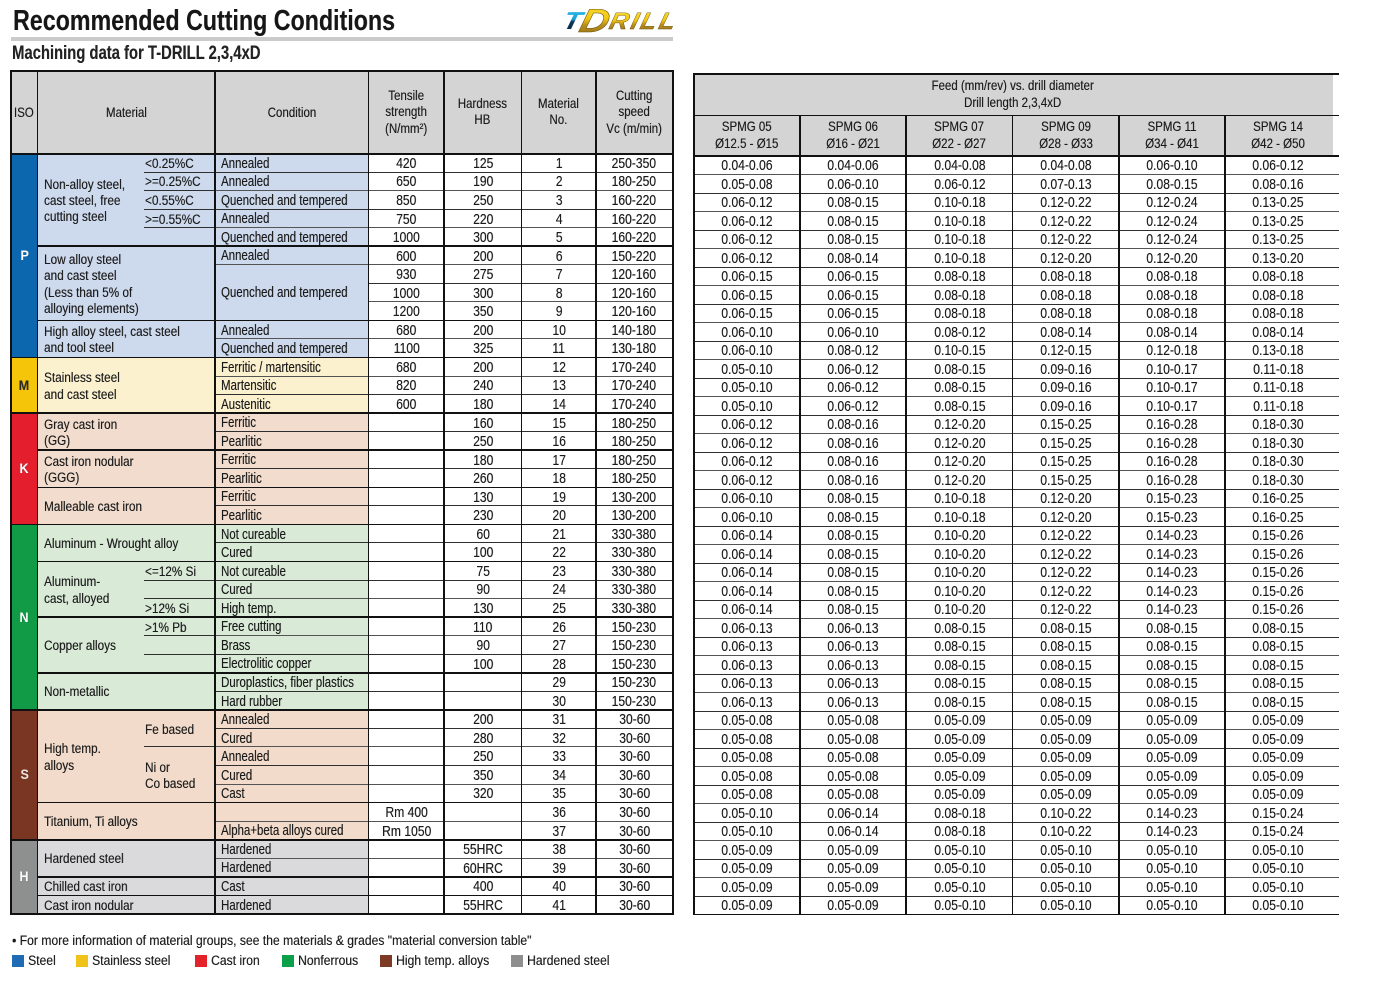 Image resolution: width=1400 pixels, height=1000 pixels. Describe the element at coordinates (644, 22) in the screenshot. I see `svg-text: RILL` at that location.